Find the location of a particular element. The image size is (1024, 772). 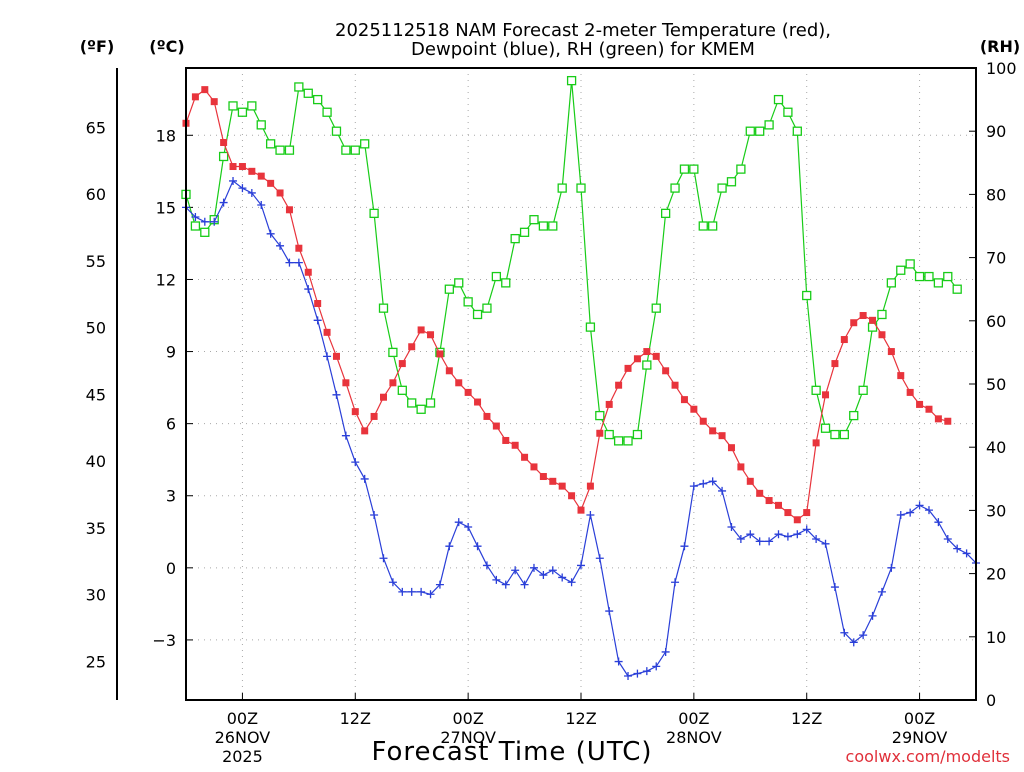

fahrenheit-tick-label: 45 is located at coordinates (96, 394).